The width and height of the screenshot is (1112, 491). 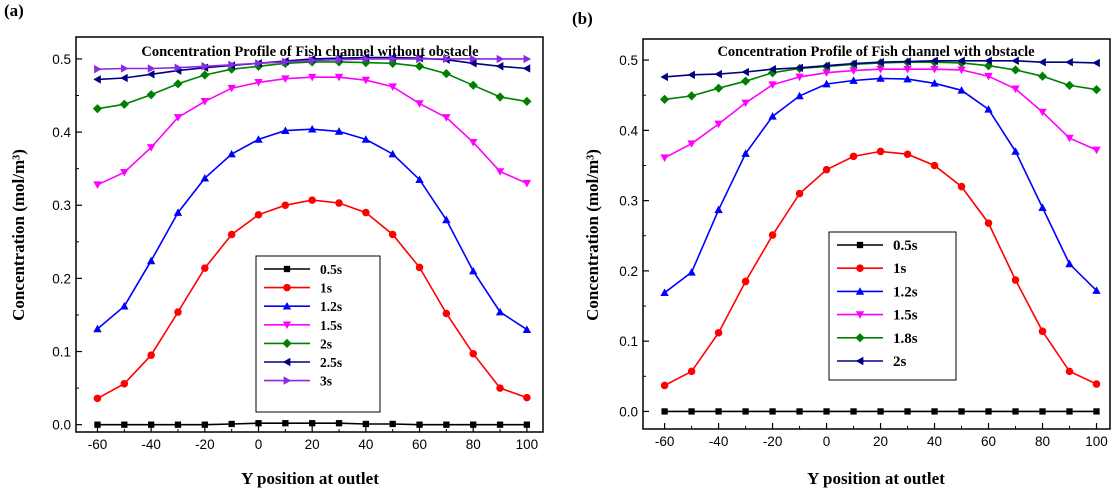 What do you see at coordinates (298, 381) in the screenshot?
I see `legend-item: 3s` at bounding box center [298, 381].